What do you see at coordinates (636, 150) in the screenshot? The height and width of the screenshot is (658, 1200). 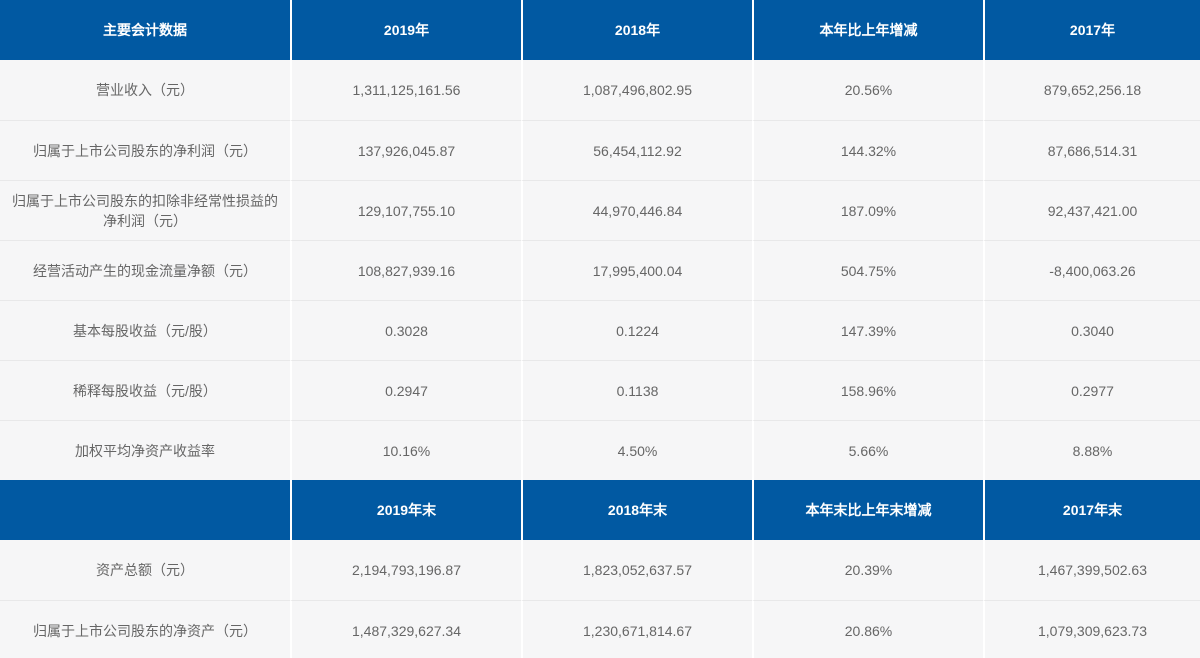 I see `cell-value: 56,454,112.92` at bounding box center [636, 150].